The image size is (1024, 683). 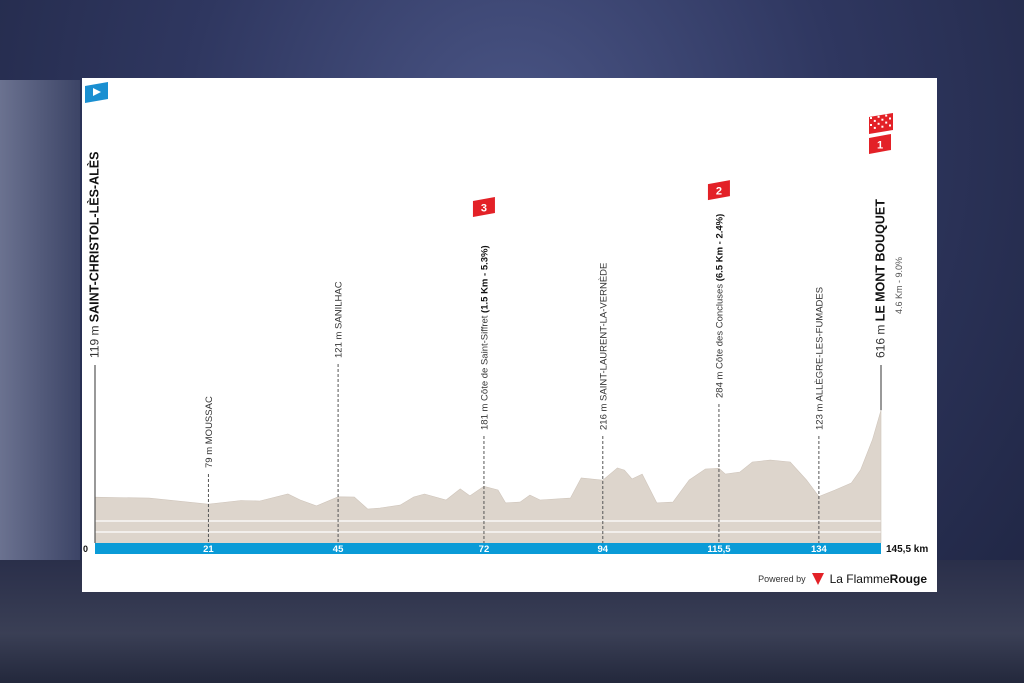 What do you see at coordinates (907, 549) in the screenshot?
I see `x-end-label: 145,5 km` at bounding box center [907, 549].